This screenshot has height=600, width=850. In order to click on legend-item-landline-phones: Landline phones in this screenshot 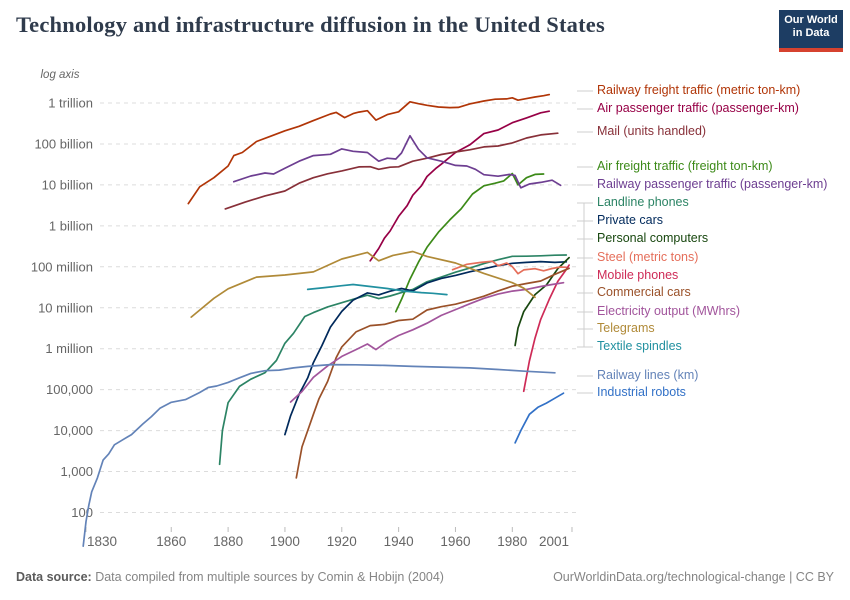, I will do `click(643, 202)`.